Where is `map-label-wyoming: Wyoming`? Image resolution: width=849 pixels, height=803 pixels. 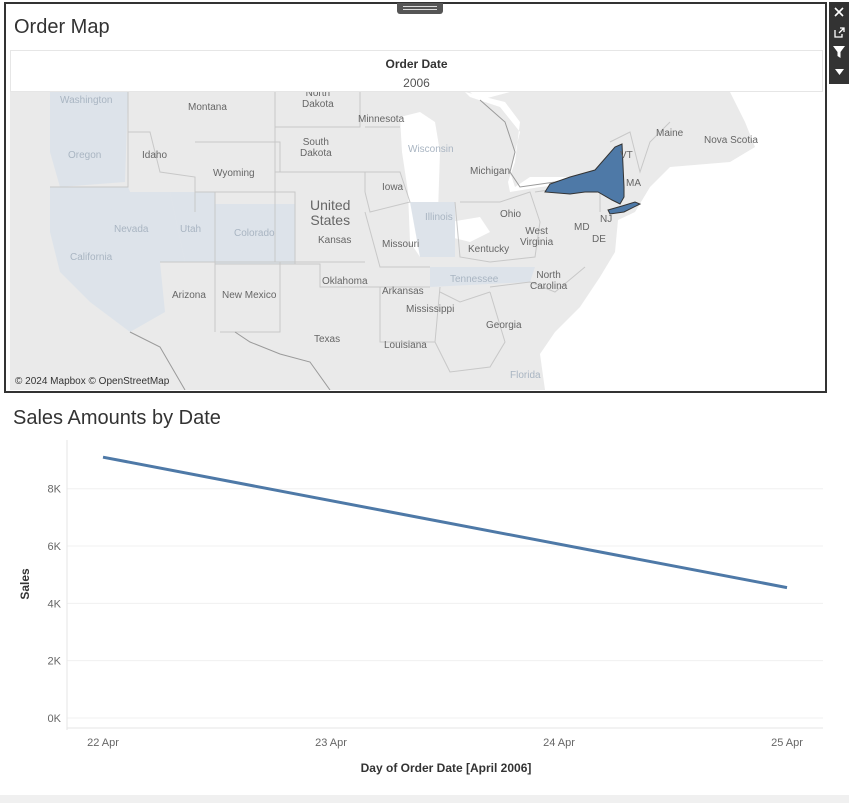 map-label-wyoming: Wyoming is located at coordinates (234, 173).